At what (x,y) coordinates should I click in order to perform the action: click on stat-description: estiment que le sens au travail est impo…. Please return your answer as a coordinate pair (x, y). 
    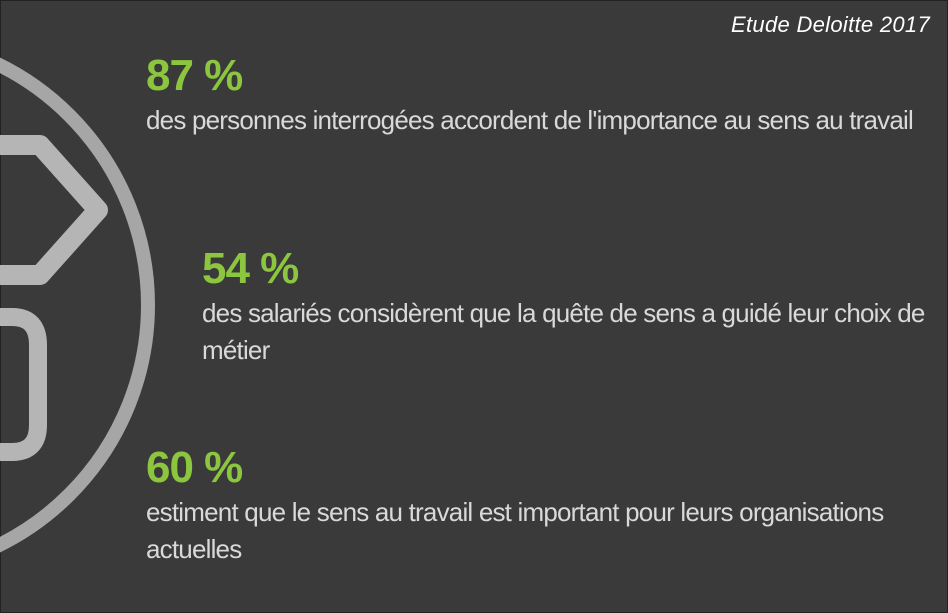
    Looking at the image, I should click on (515, 530).